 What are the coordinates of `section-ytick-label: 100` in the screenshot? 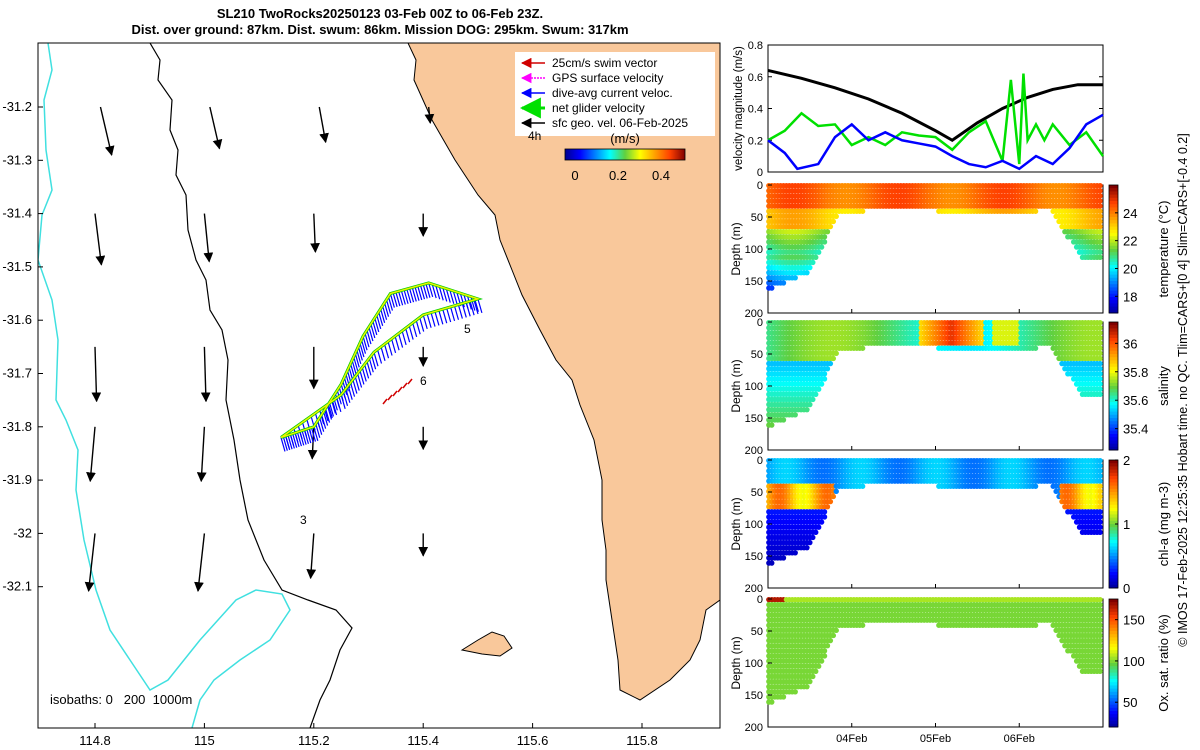 It's located at (754, 387).